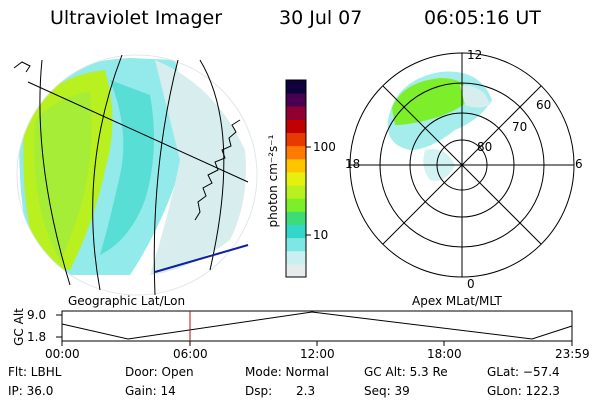  Describe the element at coordinates (482, 18) in the screenshot. I see `time-label: 06:05:16 UT` at that location.